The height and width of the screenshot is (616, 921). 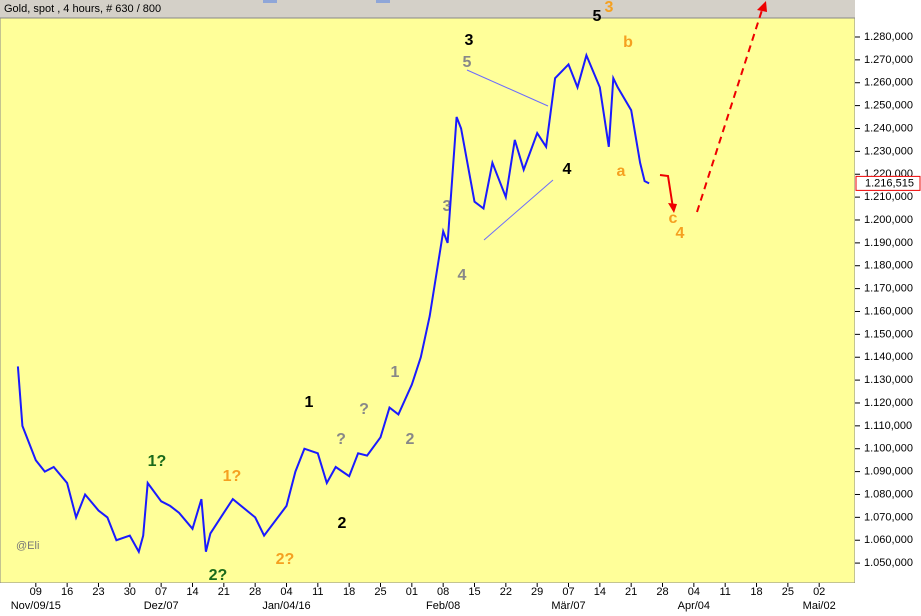 What do you see at coordinates (888, 220) in the screenshot?
I see `y-tick-label: 1.200,000` at bounding box center [888, 220].